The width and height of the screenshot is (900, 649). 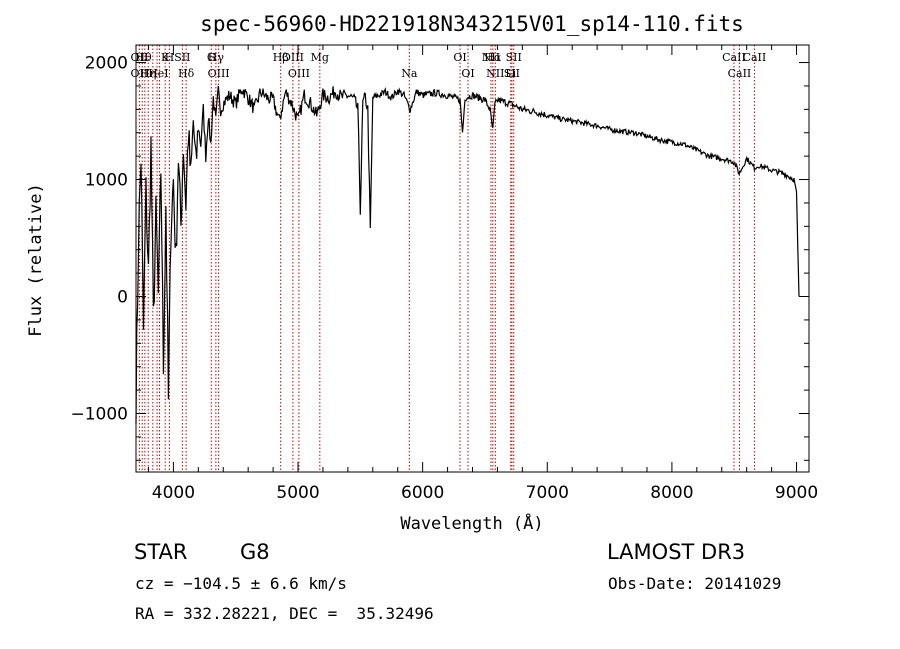 I want to click on line-label-27: CaII, so click(x=755, y=57).